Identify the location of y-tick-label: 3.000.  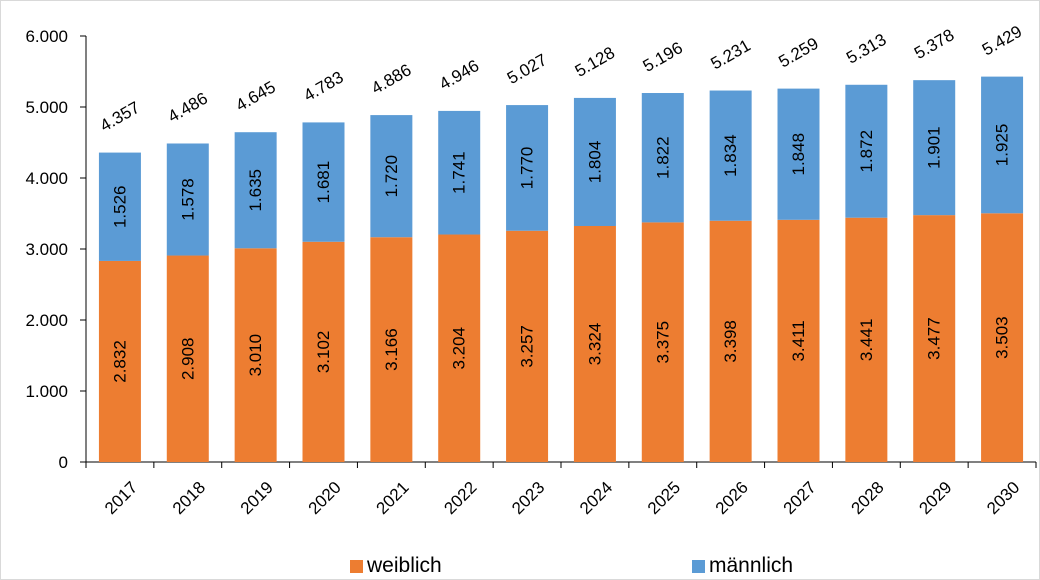
(46, 249).